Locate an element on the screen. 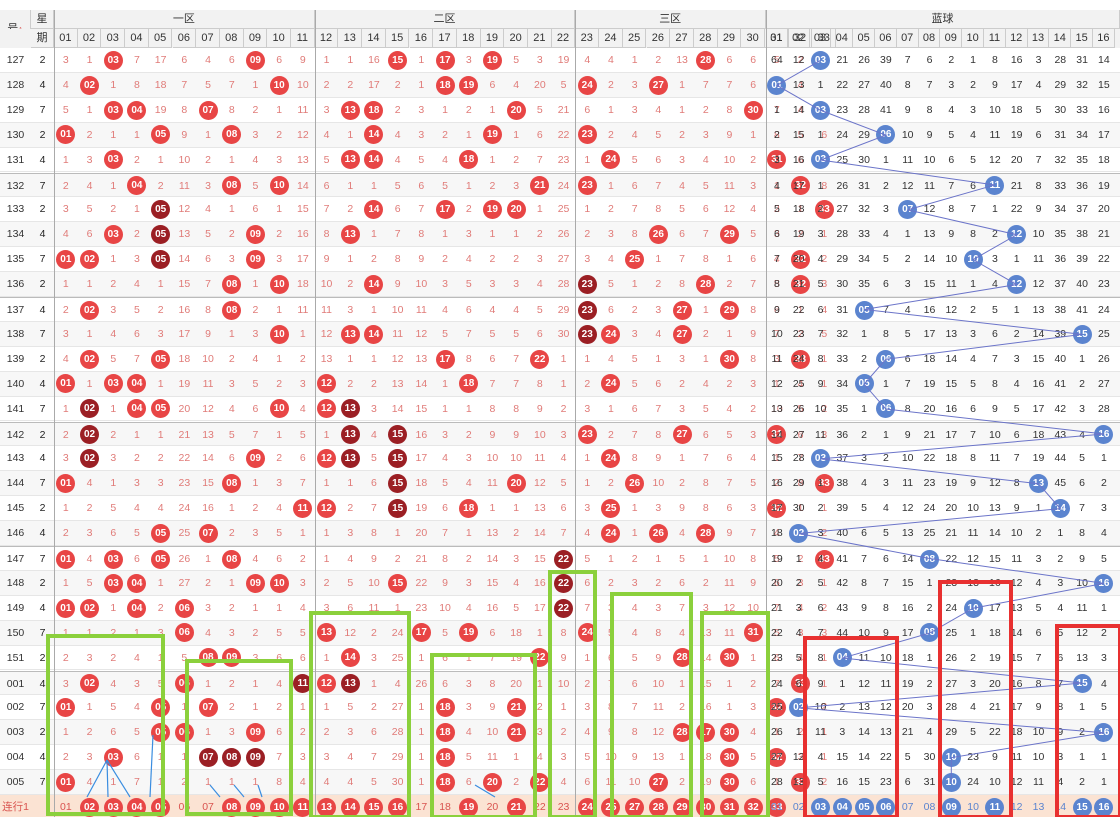 The image size is (1120, 817). draw-number: 连行1 is located at coordinates (15, 807).